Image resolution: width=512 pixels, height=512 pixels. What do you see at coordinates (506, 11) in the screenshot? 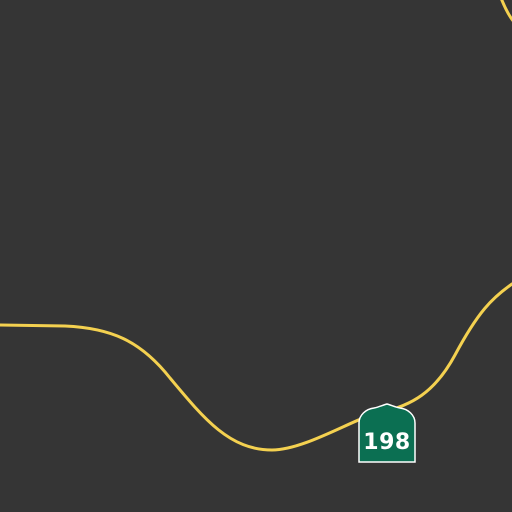
I see `northeast-corner-road` at bounding box center [506, 11].